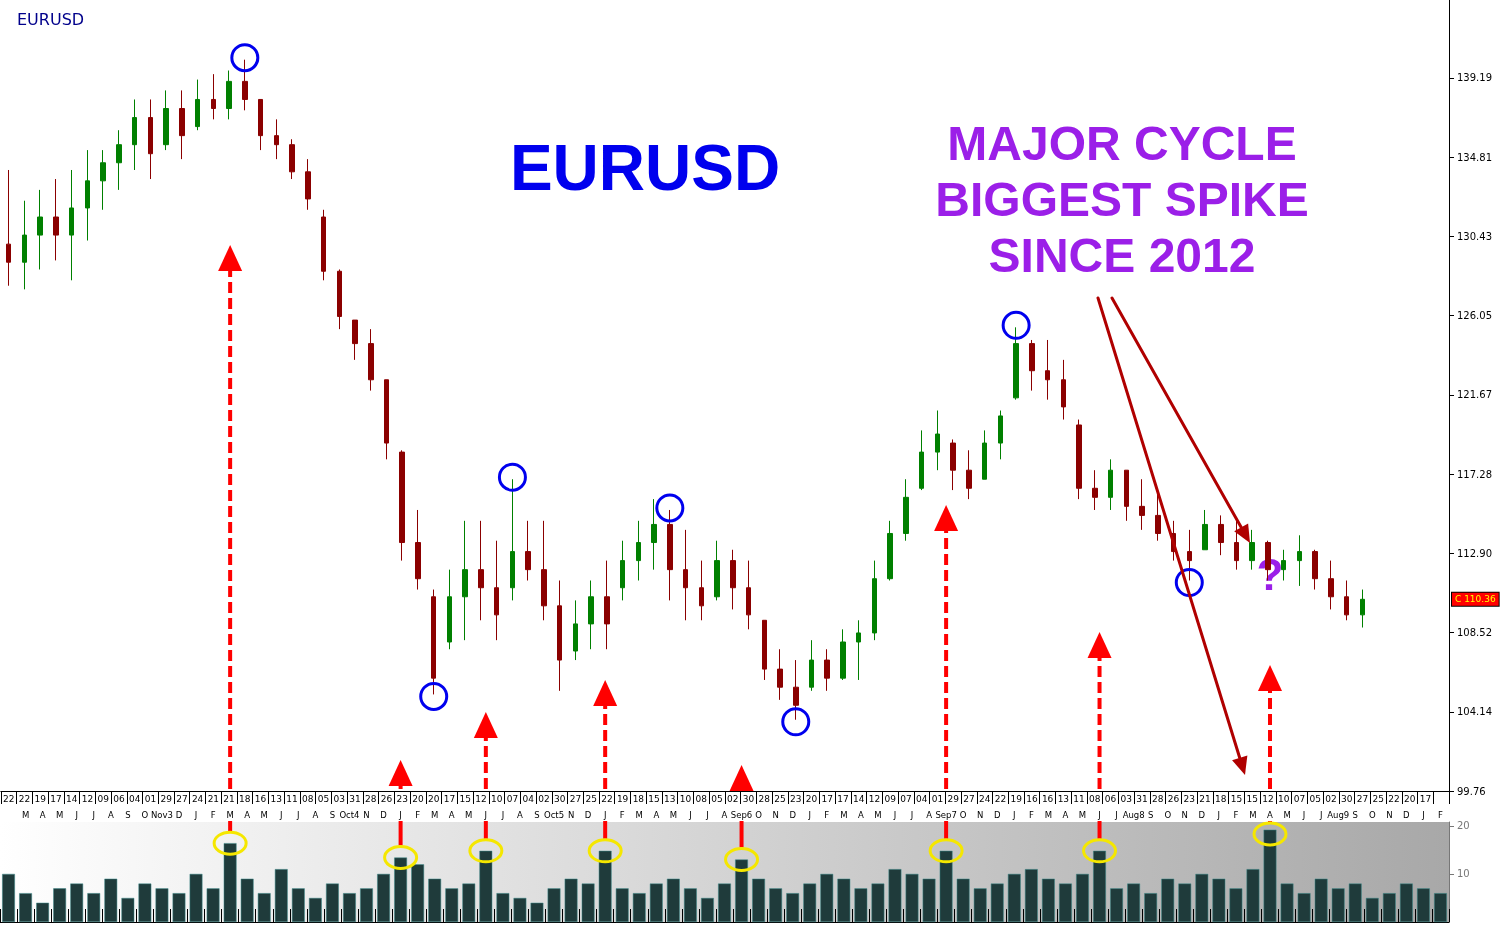 This screenshot has width=1501, height=925. I want to click on y-tick-label: 134.81, so click(1474, 157).